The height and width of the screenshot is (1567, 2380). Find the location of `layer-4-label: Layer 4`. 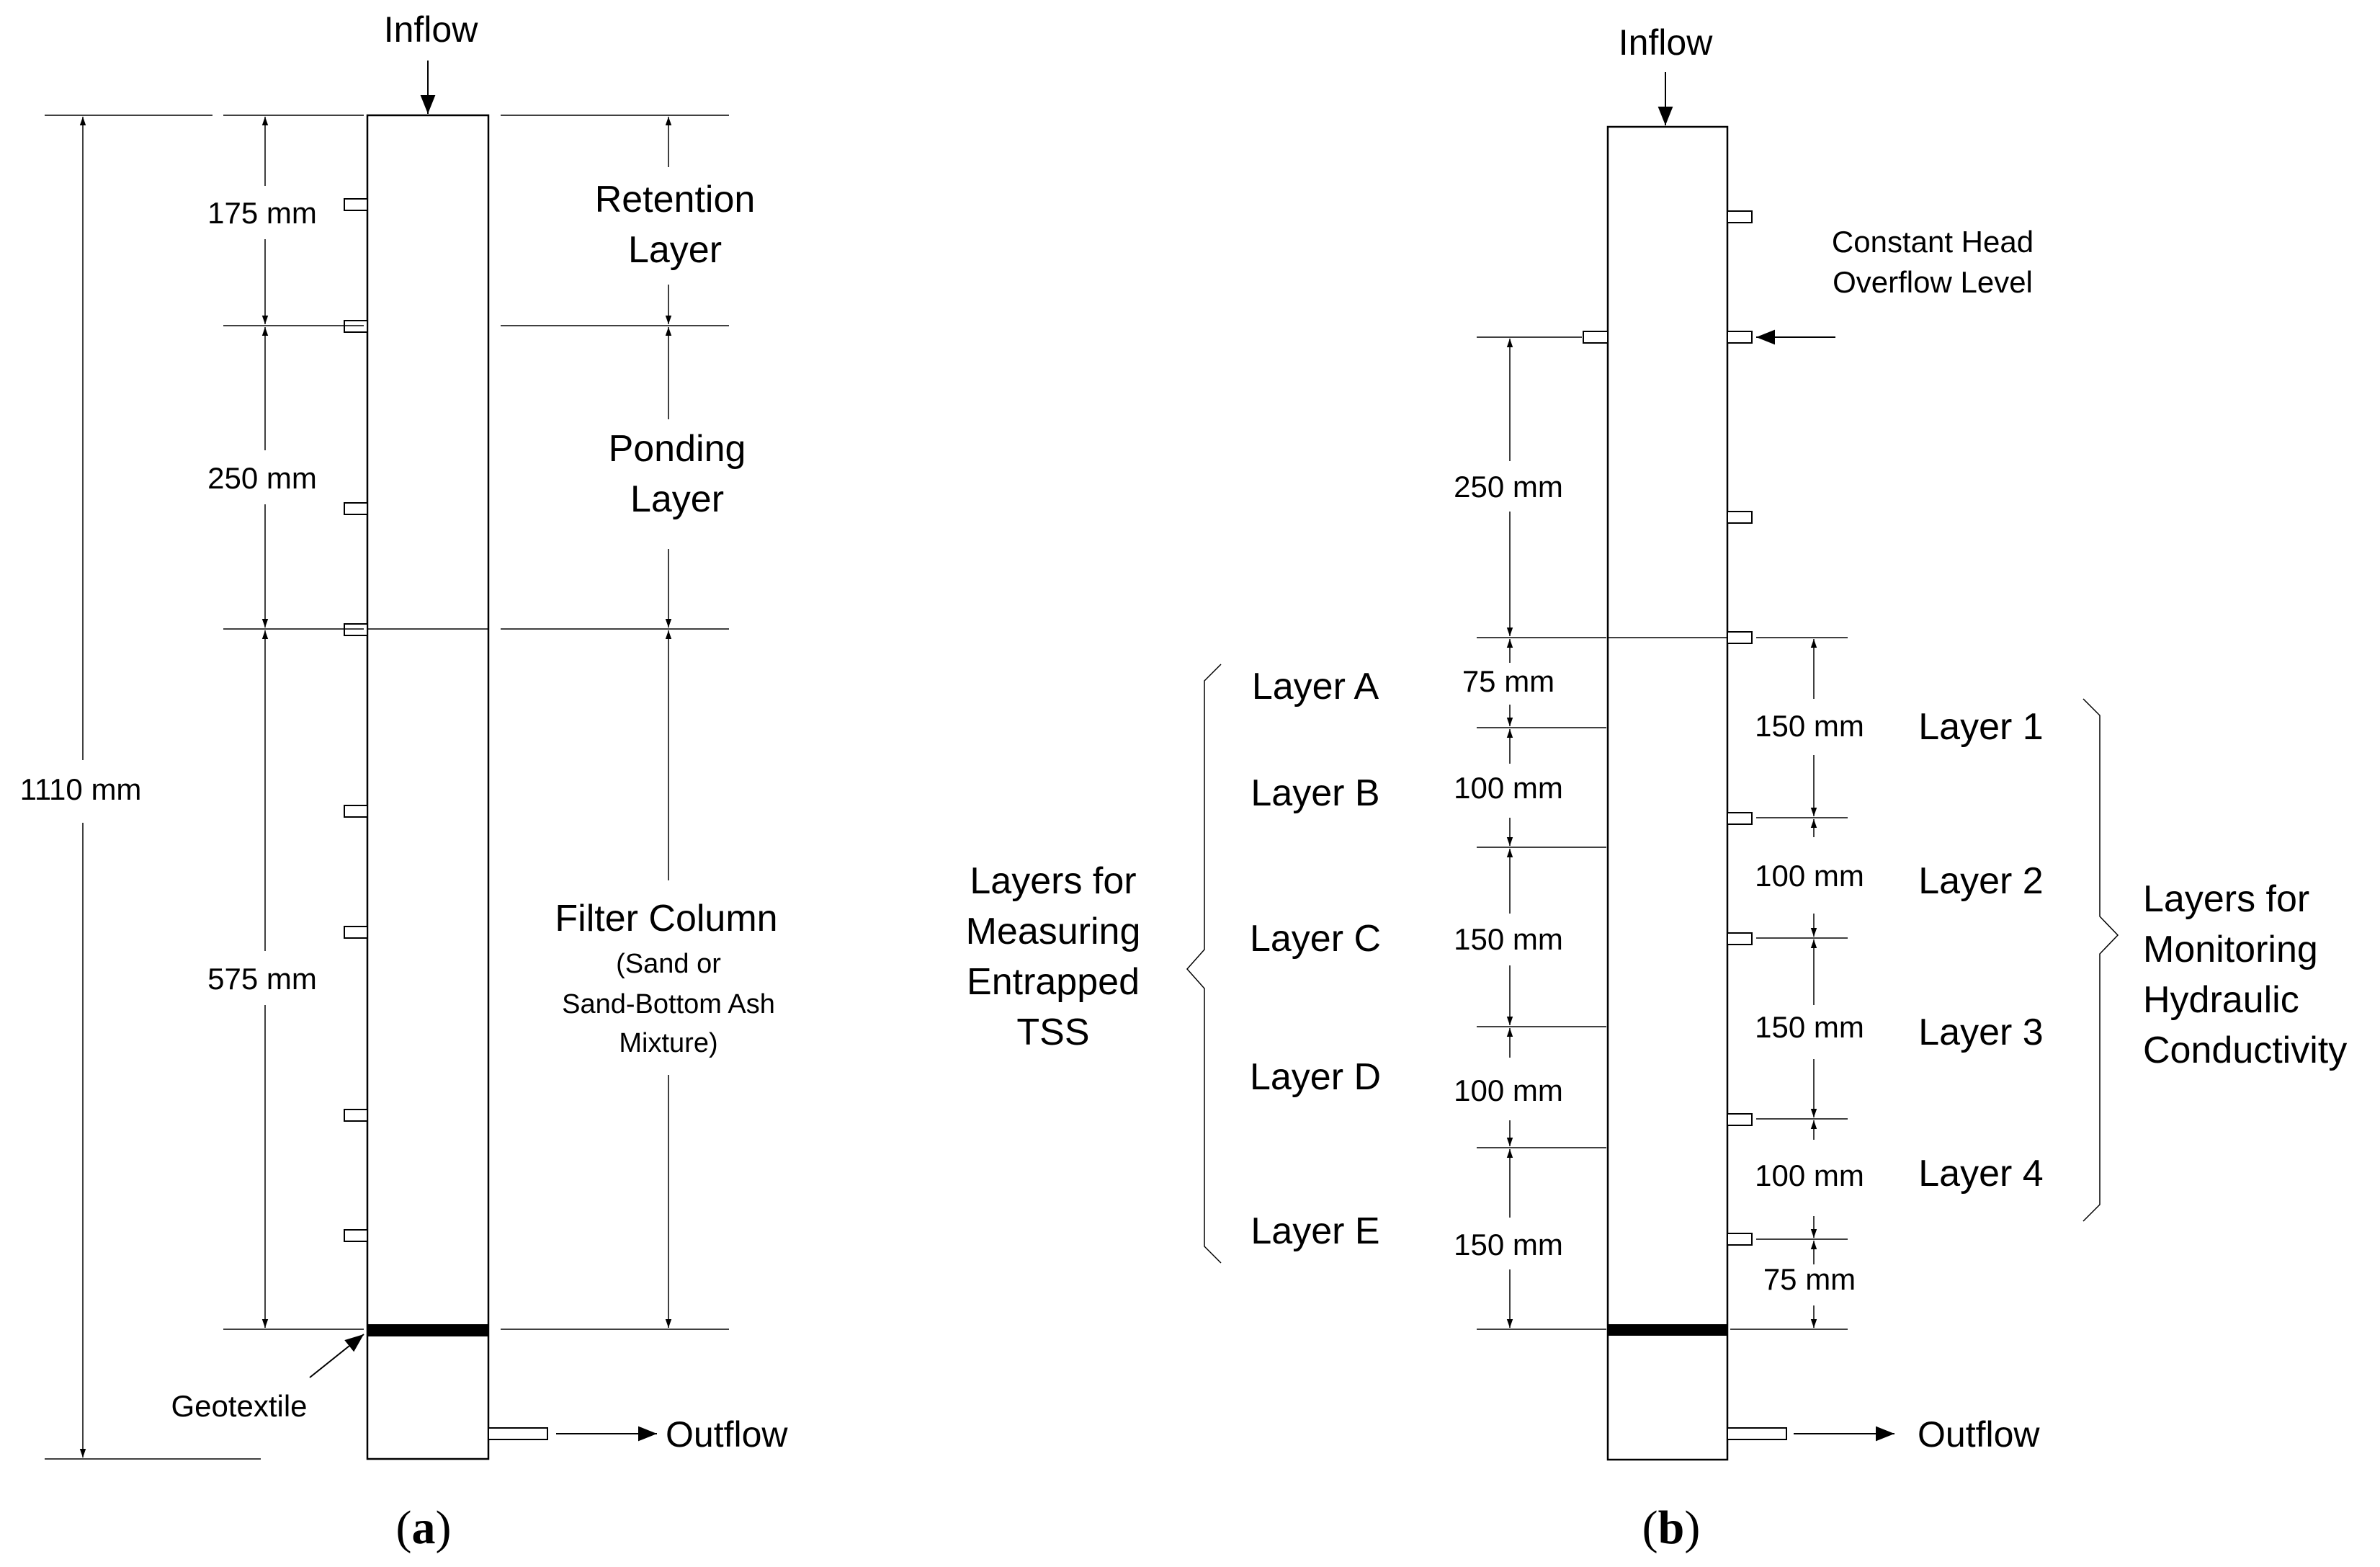

layer-4-label: Layer 4 is located at coordinates (1980, 1174).